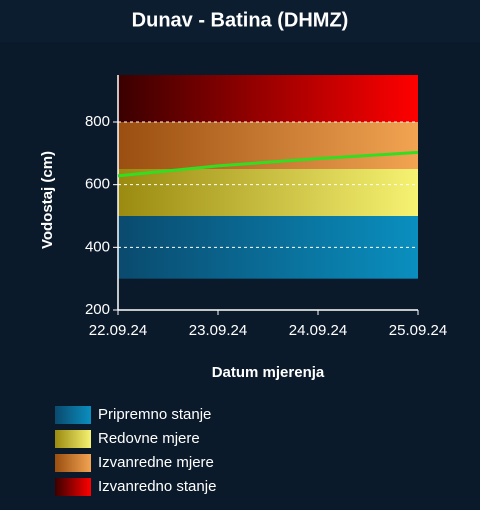 Image resolution: width=480 pixels, height=510 pixels. What do you see at coordinates (47, 200) in the screenshot?
I see `y-axis-label: Vodostaj (cm)` at bounding box center [47, 200].